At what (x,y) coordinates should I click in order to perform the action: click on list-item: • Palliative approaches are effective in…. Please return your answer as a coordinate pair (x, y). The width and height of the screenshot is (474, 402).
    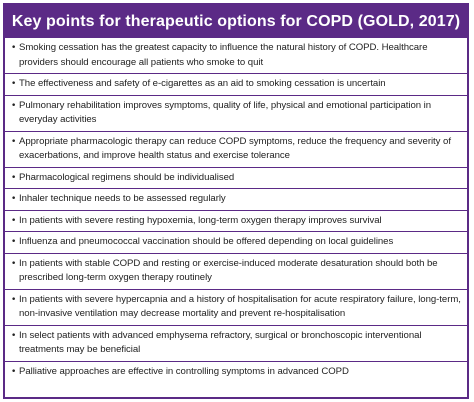
    Looking at the image, I should click on (236, 372).